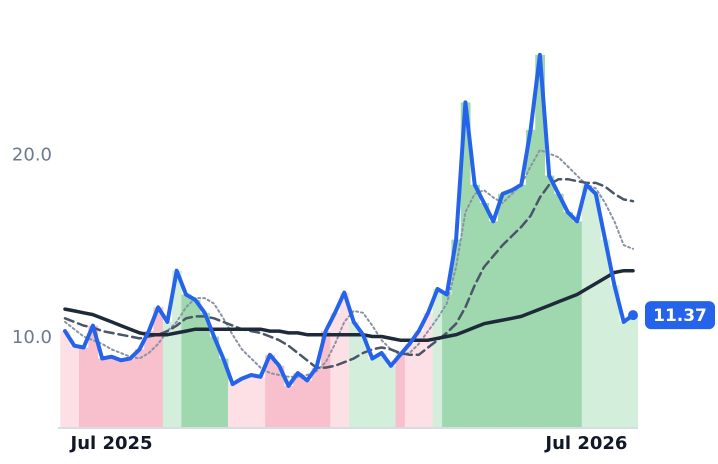 The image size is (718, 464). Describe the element at coordinates (111, 443) in the screenshot. I see `x-tick-label: Jul 2025` at that location.